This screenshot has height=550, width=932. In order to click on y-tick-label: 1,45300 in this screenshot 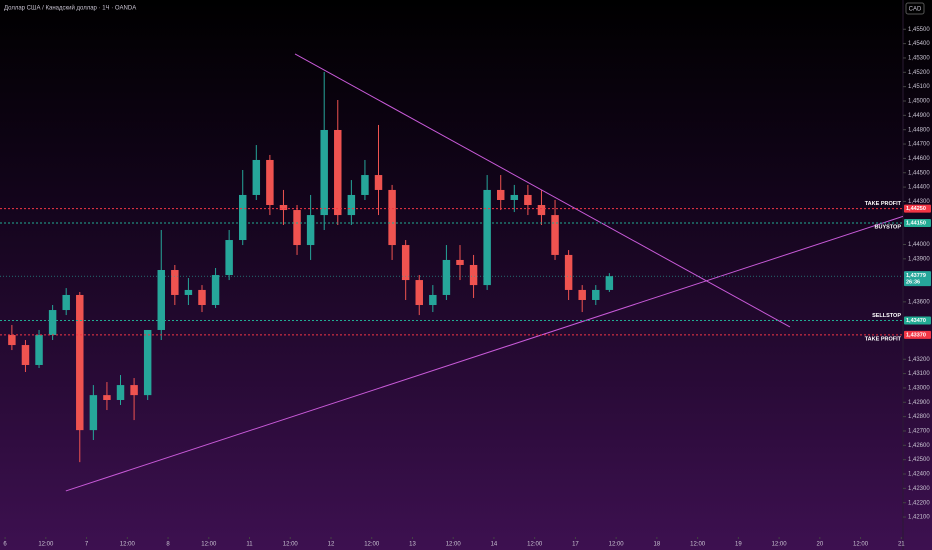, I will do `click(919, 59)`.